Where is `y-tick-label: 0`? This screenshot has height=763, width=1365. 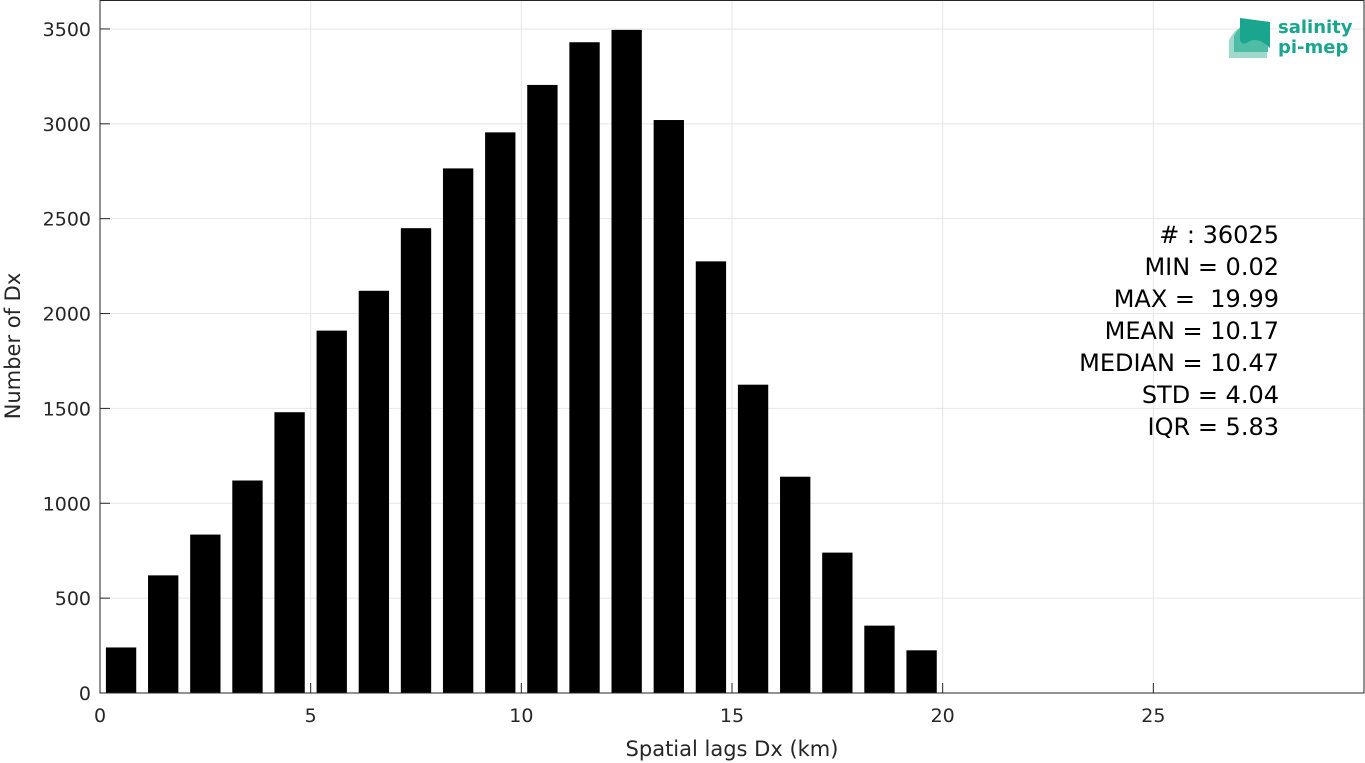 y-tick-label: 0 is located at coordinates (85, 694).